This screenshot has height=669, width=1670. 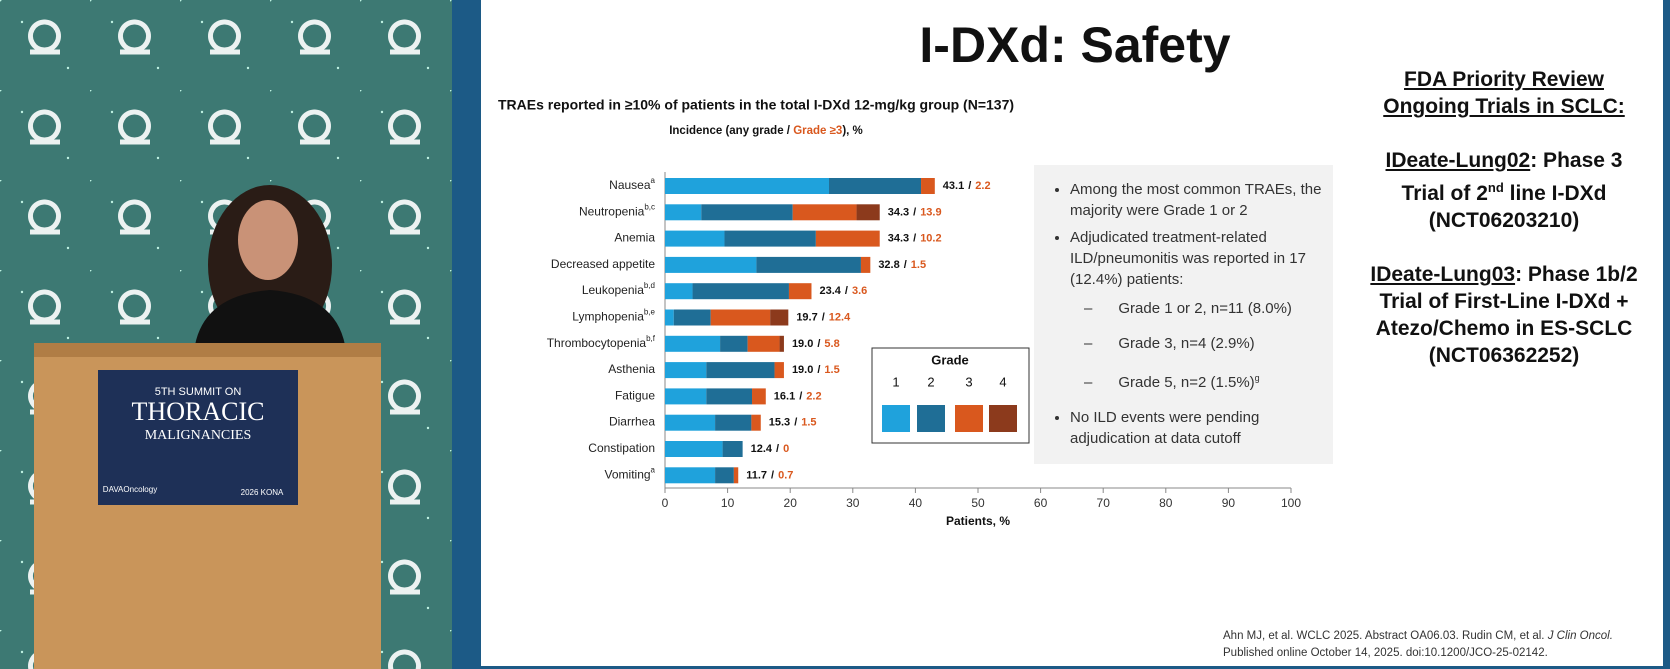 I want to click on grade3-label: 10.2, so click(x=930, y=239).